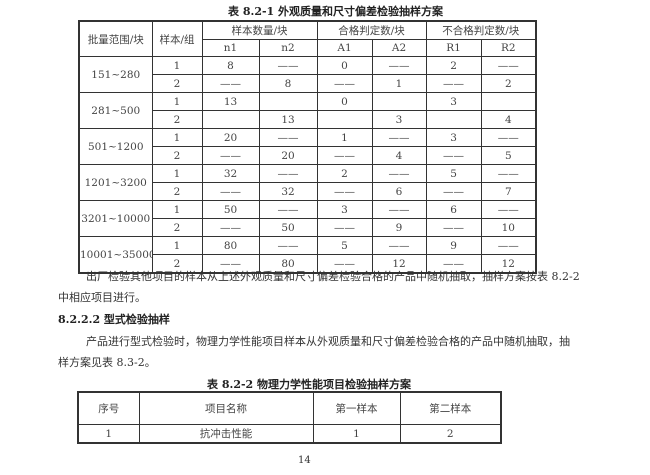 Image resolution: width=650 pixels, height=475 pixels. What do you see at coordinates (114, 319) in the screenshot?
I see `section-heading: 8.2.2.2 型式检验抽样` at bounding box center [114, 319].